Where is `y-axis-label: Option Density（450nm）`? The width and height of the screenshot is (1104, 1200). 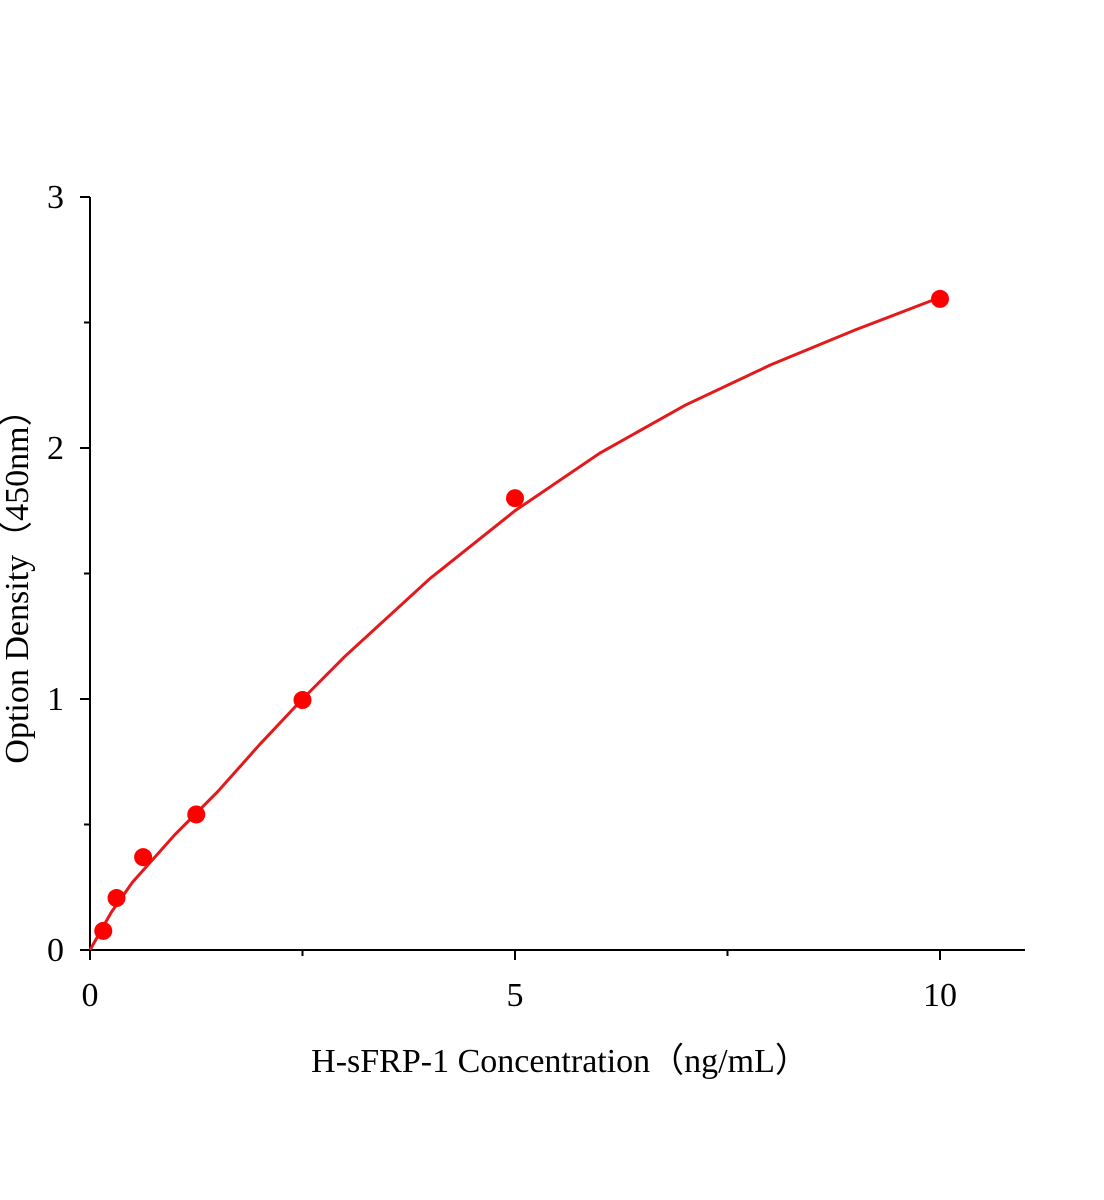
y-axis-label: Option Density（450nm） is located at coordinates (18, 577).